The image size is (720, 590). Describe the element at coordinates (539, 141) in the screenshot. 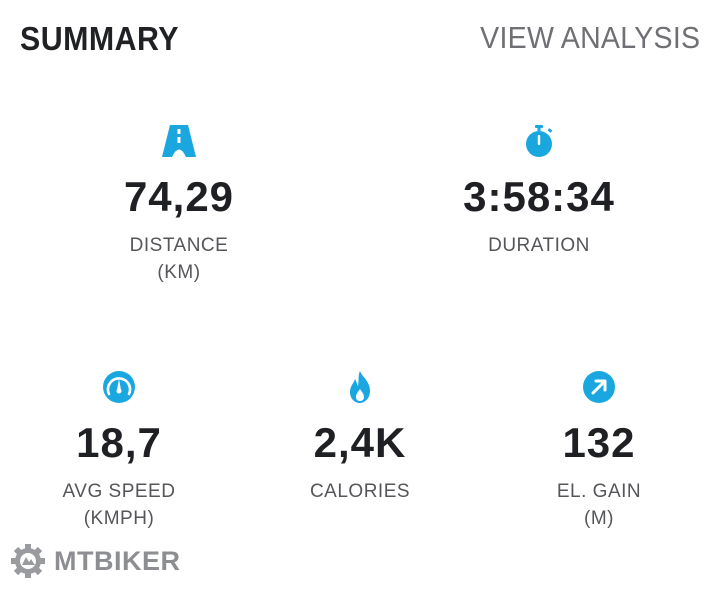

I see `stopwatch-icon` at that location.